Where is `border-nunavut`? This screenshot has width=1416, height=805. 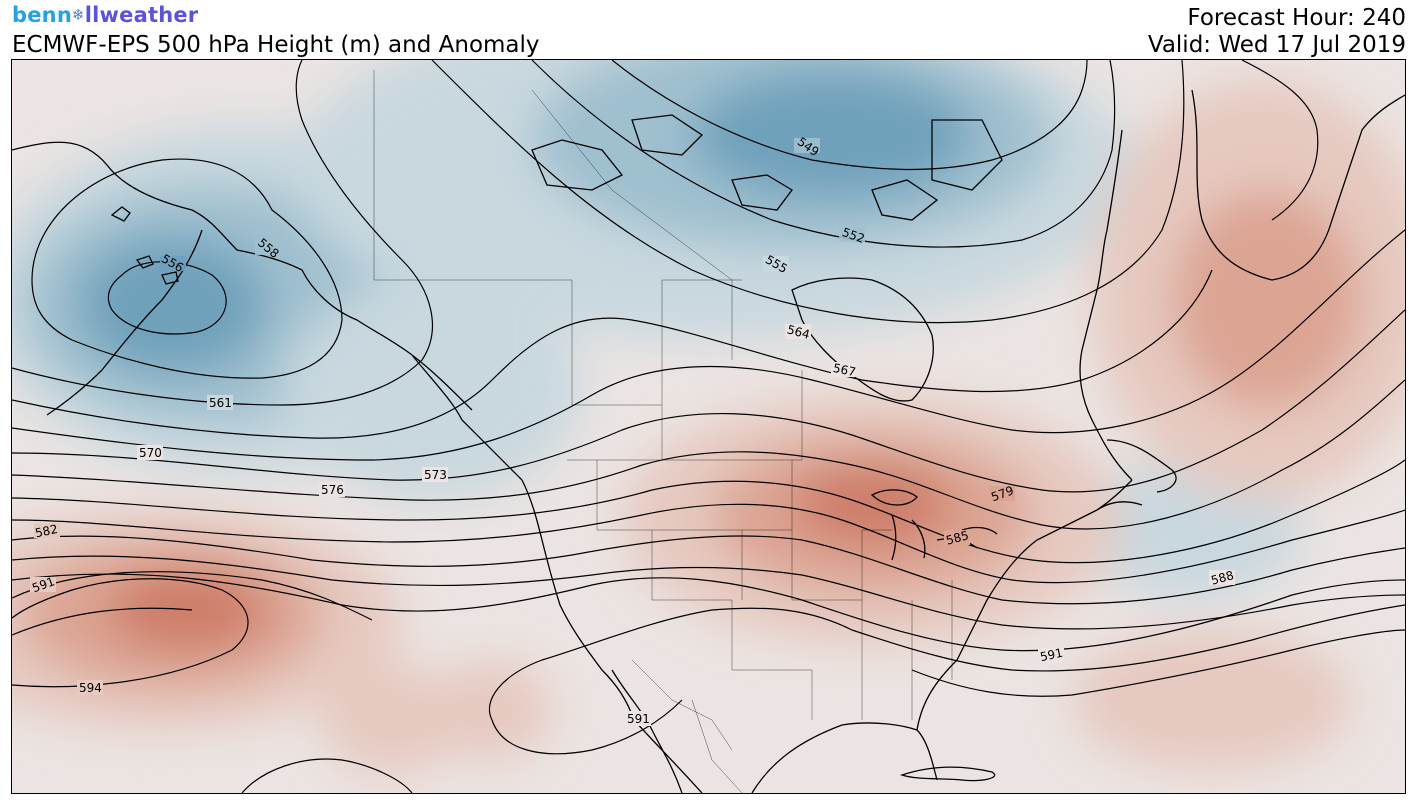 border-nunavut is located at coordinates (632, 224).